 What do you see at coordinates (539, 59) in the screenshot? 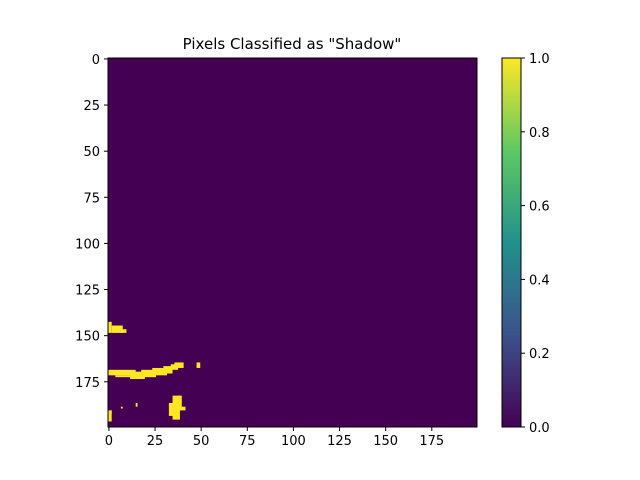
I see `colorbar-tick-label: 1.0` at bounding box center [539, 59].